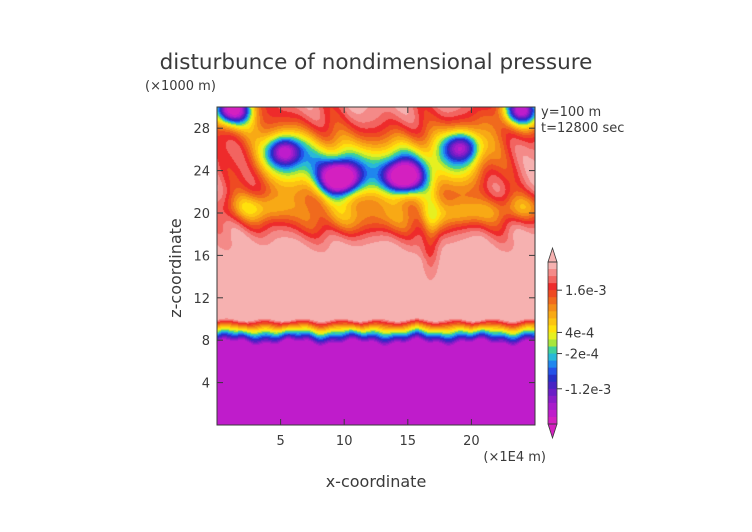  Describe the element at coordinates (201, 256) in the screenshot. I see `y-tick-label: 16` at that location.